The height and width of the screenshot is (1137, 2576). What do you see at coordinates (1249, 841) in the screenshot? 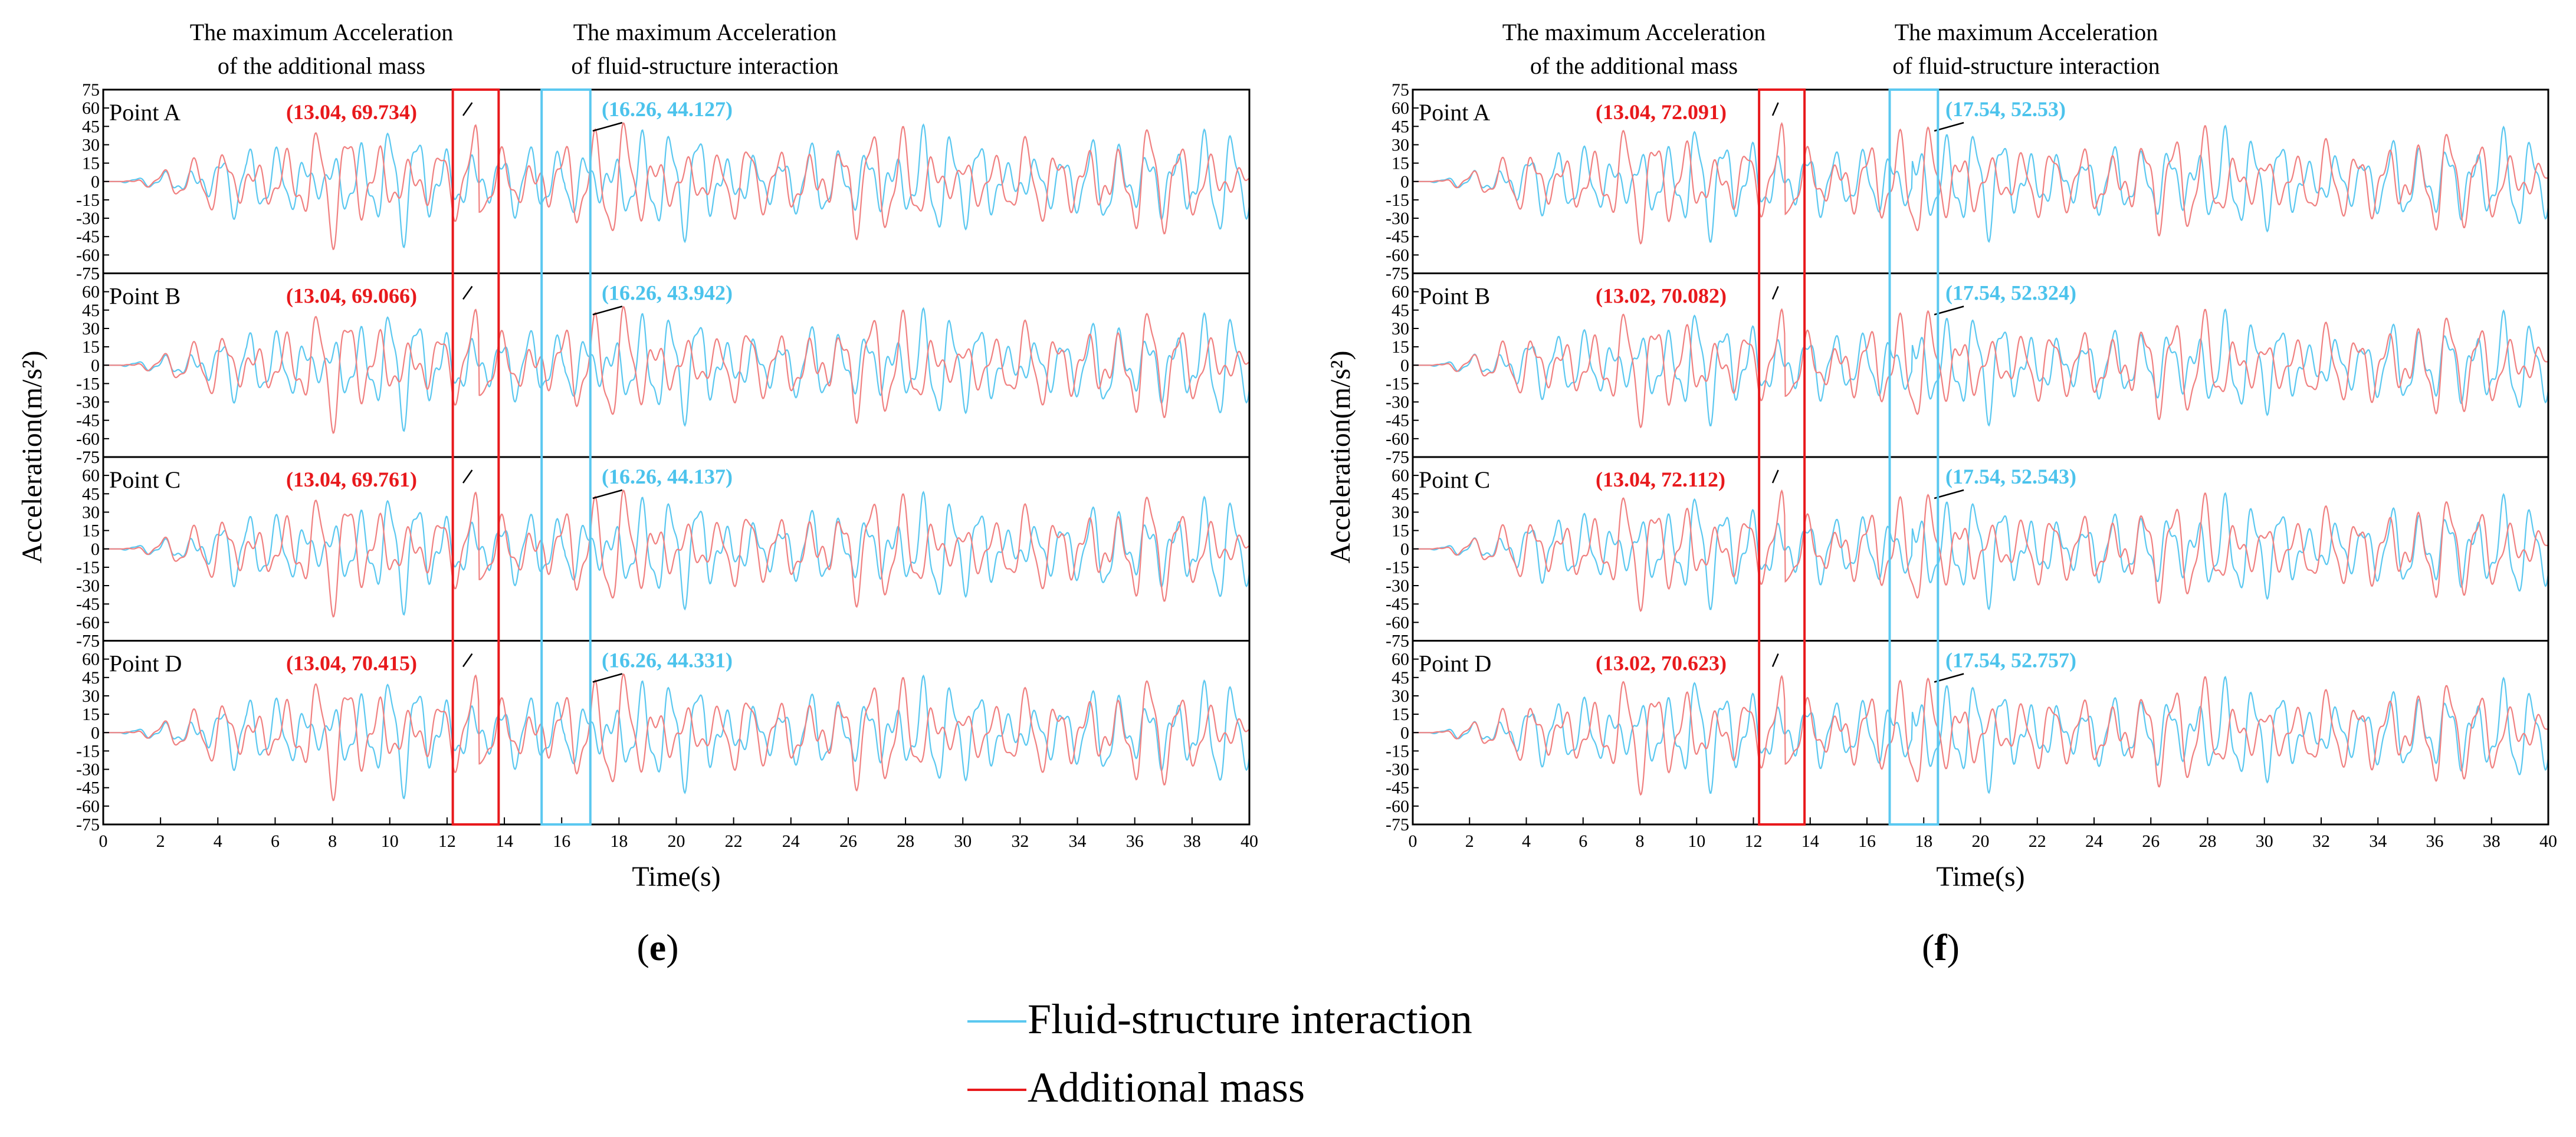
I see `xtick-label: 40` at bounding box center [1249, 841].